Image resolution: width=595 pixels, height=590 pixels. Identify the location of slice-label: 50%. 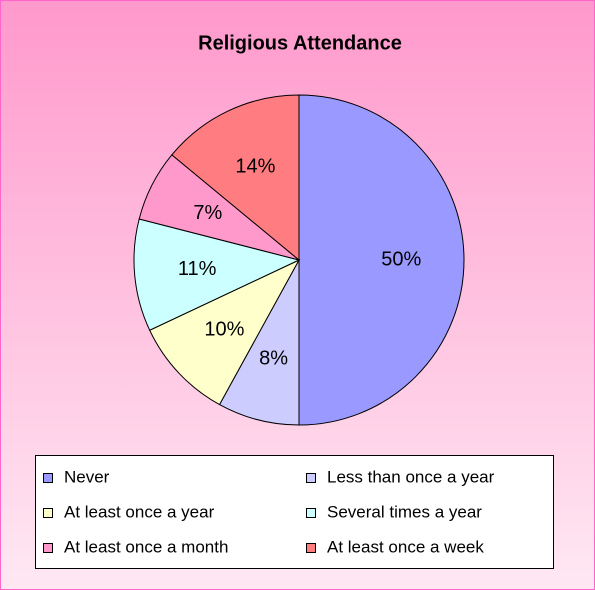
(401, 259).